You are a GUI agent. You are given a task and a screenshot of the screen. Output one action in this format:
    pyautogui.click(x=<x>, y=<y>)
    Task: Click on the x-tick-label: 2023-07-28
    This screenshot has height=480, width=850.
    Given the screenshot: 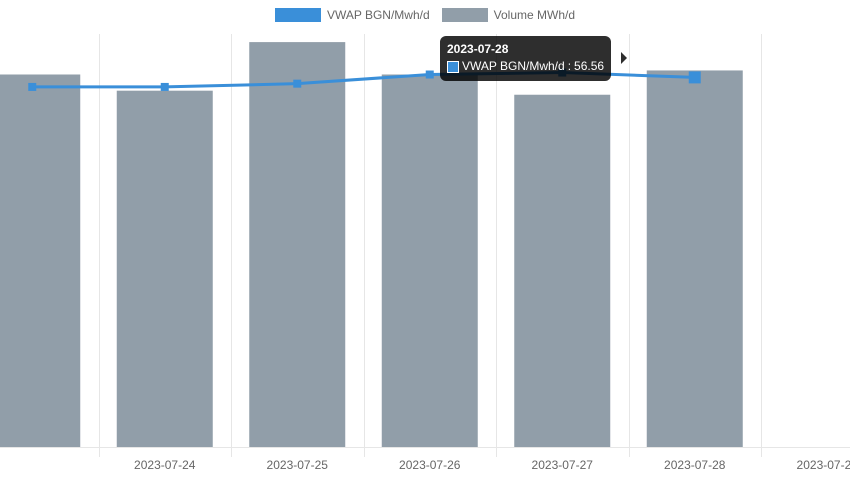 What is the action you would take?
    pyautogui.click(x=695, y=465)
    